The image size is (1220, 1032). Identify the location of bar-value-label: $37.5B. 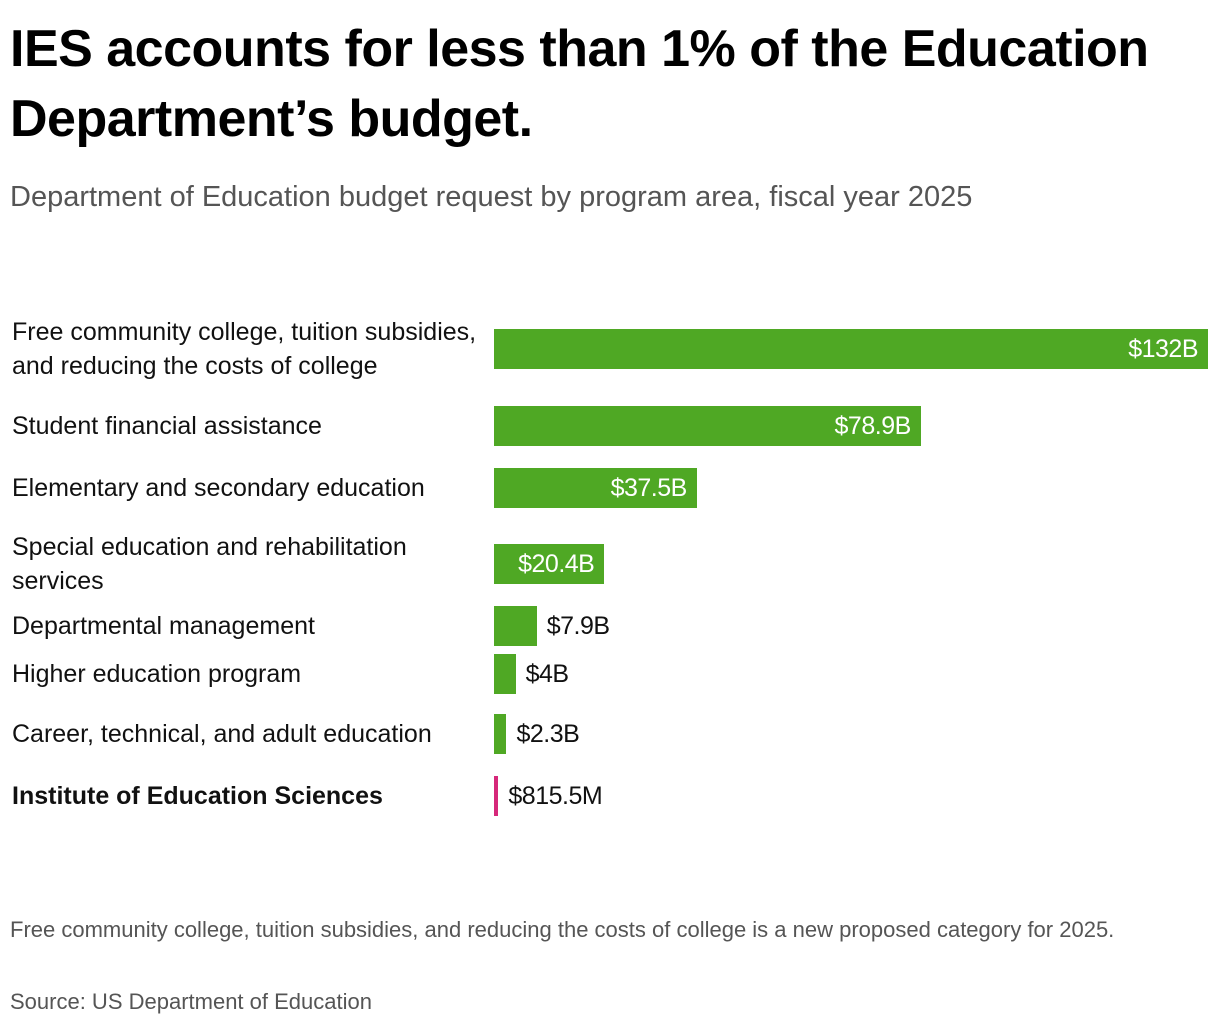
(649, 488).